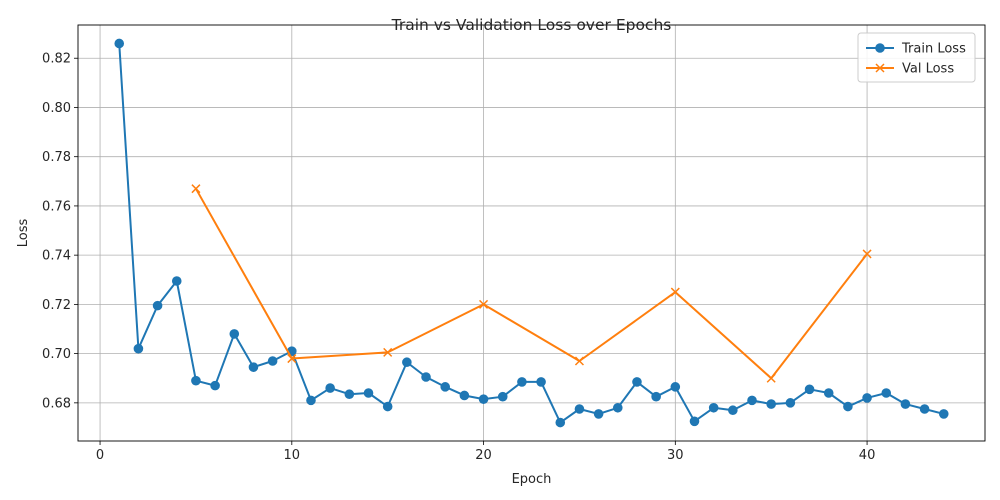 Image resolution: width=1000 pixels, height=500 pixels. What do you see at coordinates (933, 49) in the screenshot?
I see `legend-label: Train Loss` at bounding box center [933, 49].